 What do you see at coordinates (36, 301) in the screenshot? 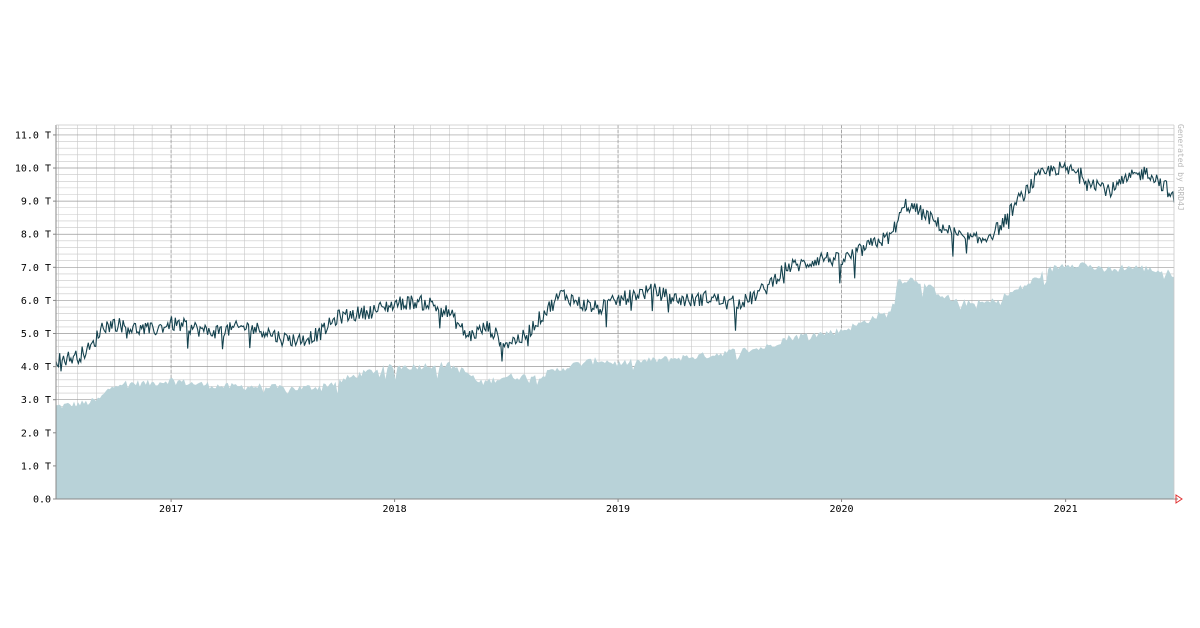
I see `y-tick-label: 6.0 T` at bounding box center [36, 301].